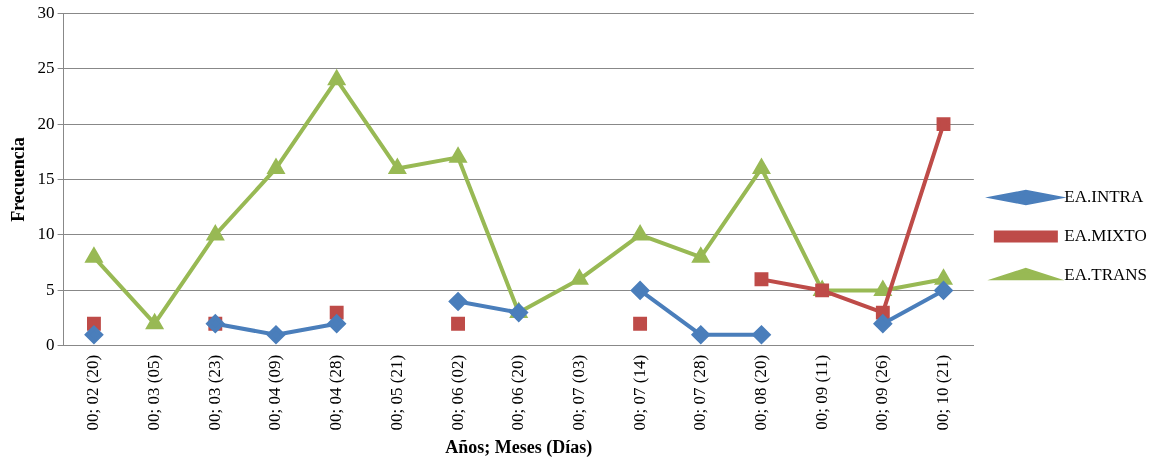 This screenshot has width=1167, height=468. What do you see at coordinates (1105, 235) in the screenshot?
I see `legend-label: EA.MIXTO` at bounding box center [1105, 235].